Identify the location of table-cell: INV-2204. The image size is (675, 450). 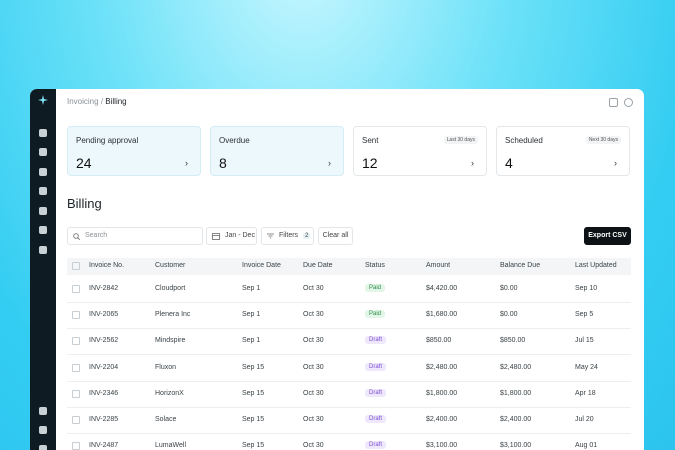
(104, 367).